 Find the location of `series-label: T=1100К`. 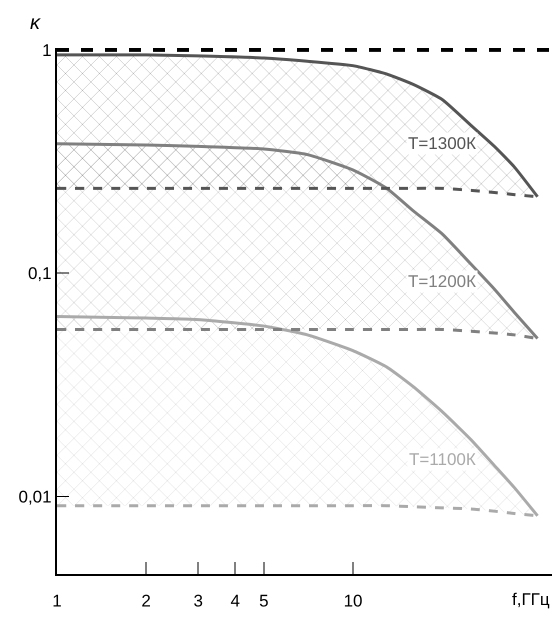

series-label: T=1100К is located at coordinates (442, 459).